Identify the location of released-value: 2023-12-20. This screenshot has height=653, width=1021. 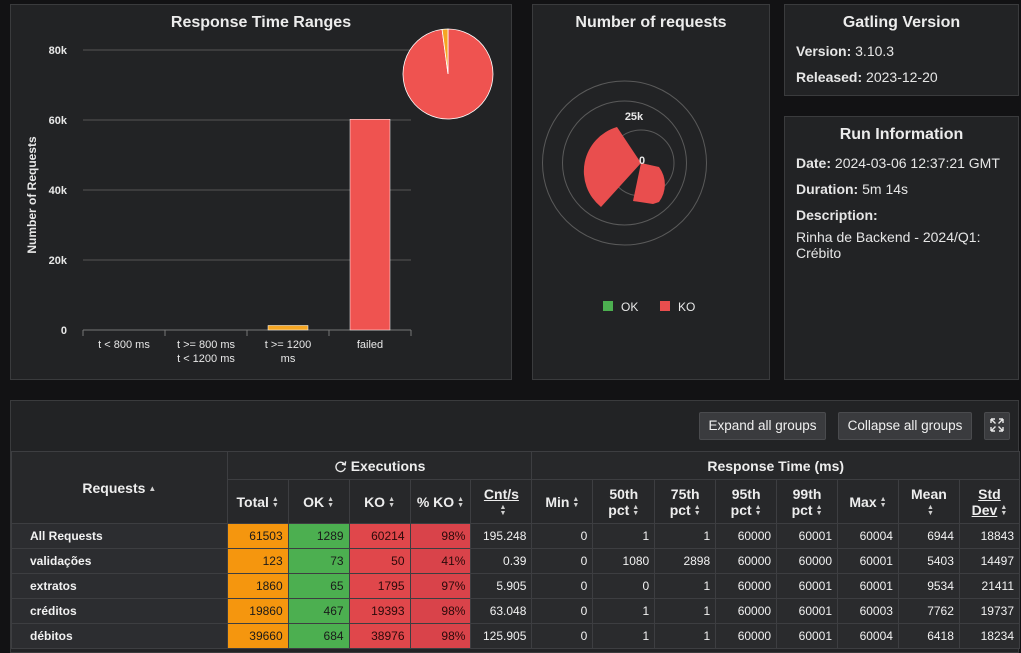
(902, 77).